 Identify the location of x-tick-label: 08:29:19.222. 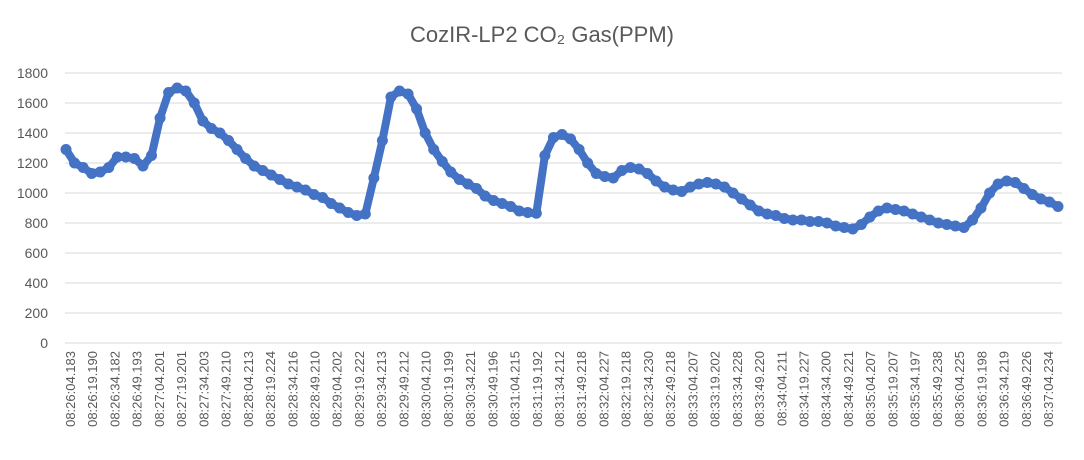
(359, 389).